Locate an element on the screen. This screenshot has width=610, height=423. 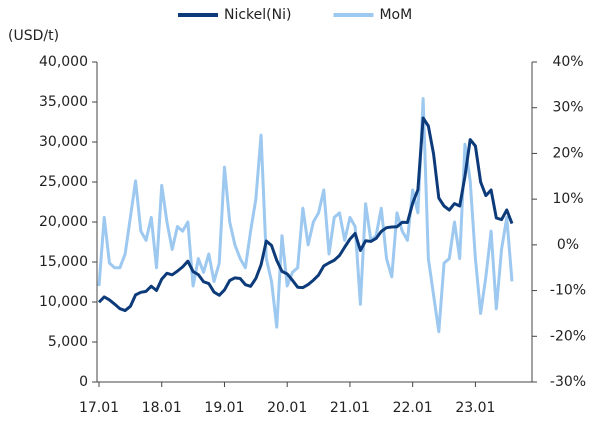
y2-tick-label: 40% is located at coordinates (567, 62).